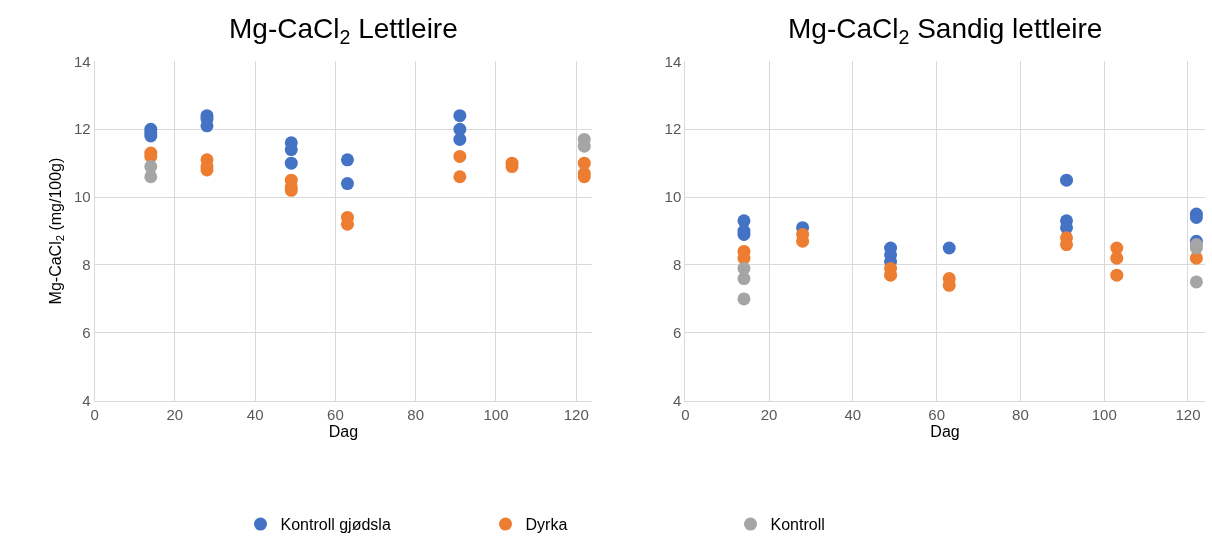  Describe the element at coordinates (546, 525) in the screenshot. I see `legend-label: Dyrka` at that location.